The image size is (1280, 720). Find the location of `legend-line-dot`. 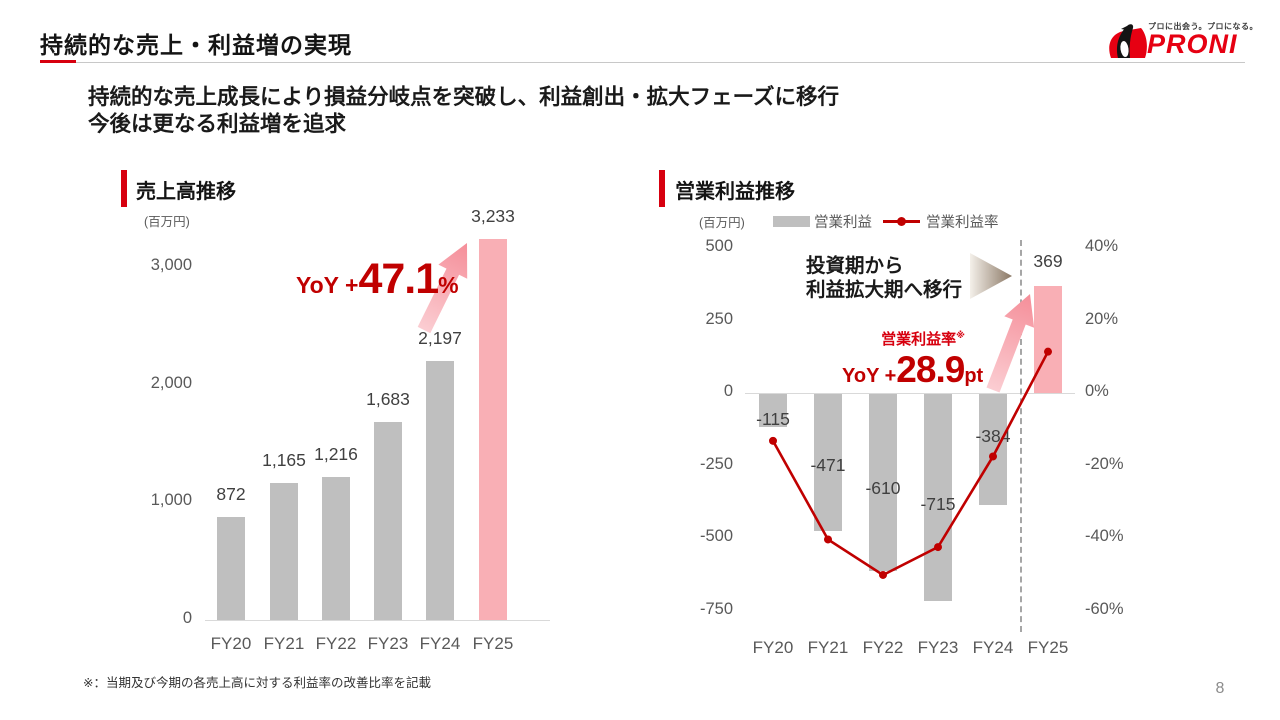

legend-line-dot is located at coordinates (901, 221).